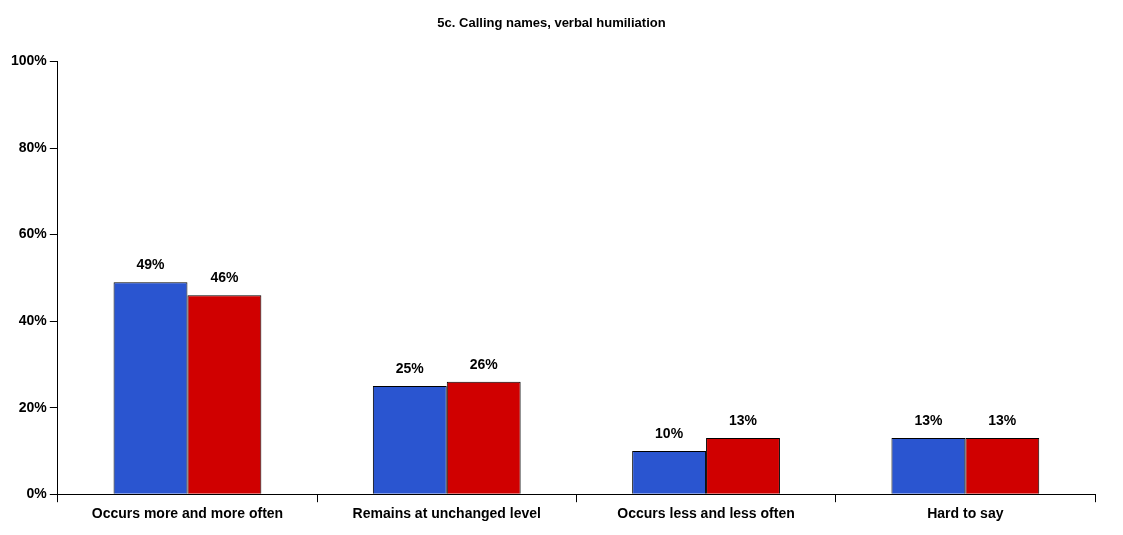 This screenshot has height=535, width=1123. I want to click on y-tick-label: 40%, so click(33, 320).